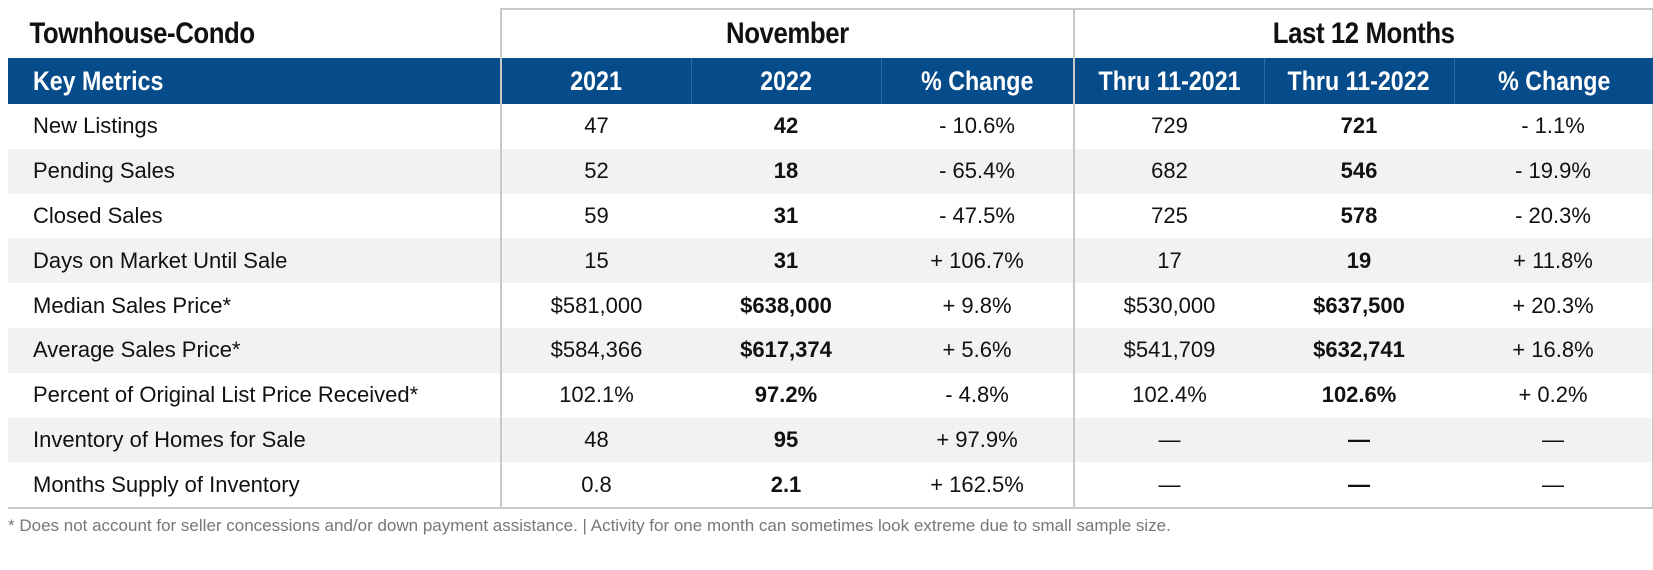 The width and height of the screenshot is (1653, 570). I want to click on header-month-change: % Change, so click(977, 81).